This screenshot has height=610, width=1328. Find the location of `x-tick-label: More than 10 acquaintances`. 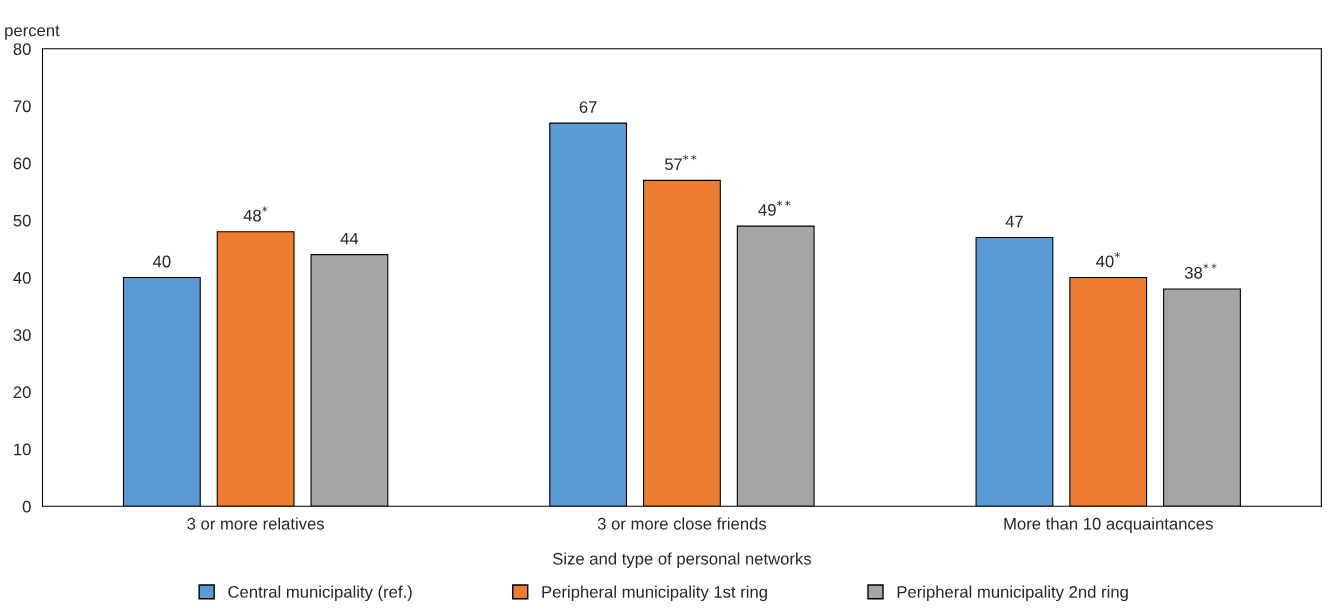

x-tick-label: More than 10 acquaintances is located at coordinates (1108, 525).